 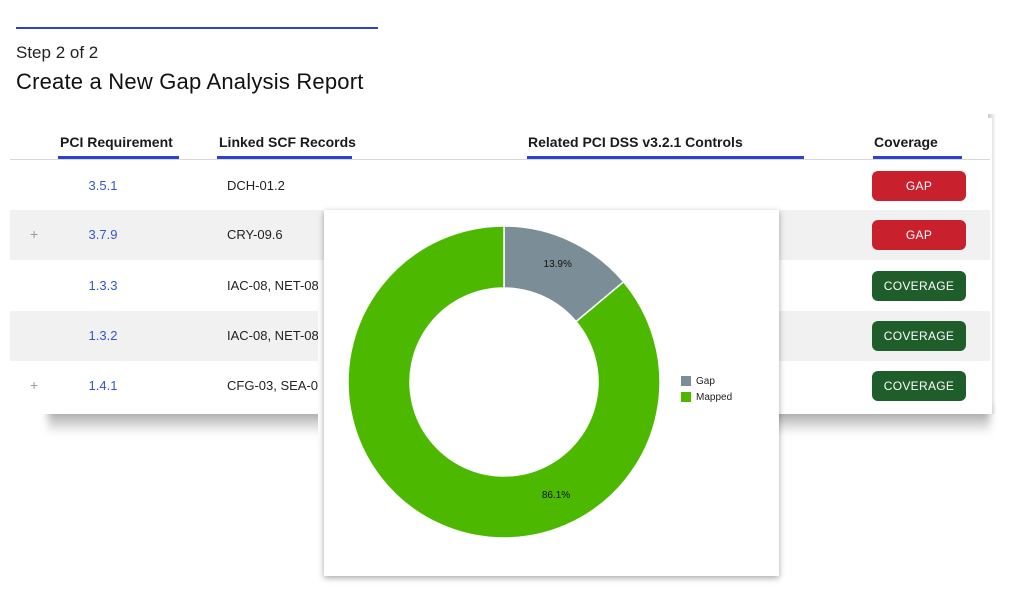 What do you see at coordinates (57, 52) in the screenshot?
I see `step-indicator: Step 2 of 2` at bounding box center [57, 52].